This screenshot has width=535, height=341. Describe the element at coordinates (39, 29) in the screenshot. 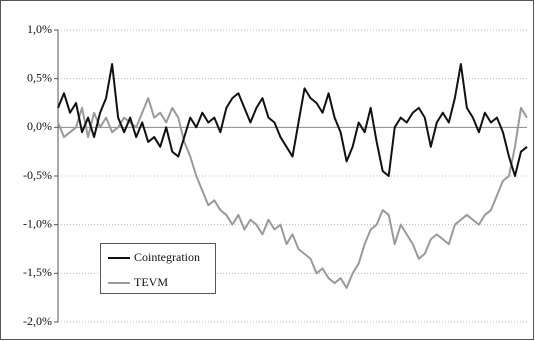

I see `y-tick-label: 1,0%` at that location.